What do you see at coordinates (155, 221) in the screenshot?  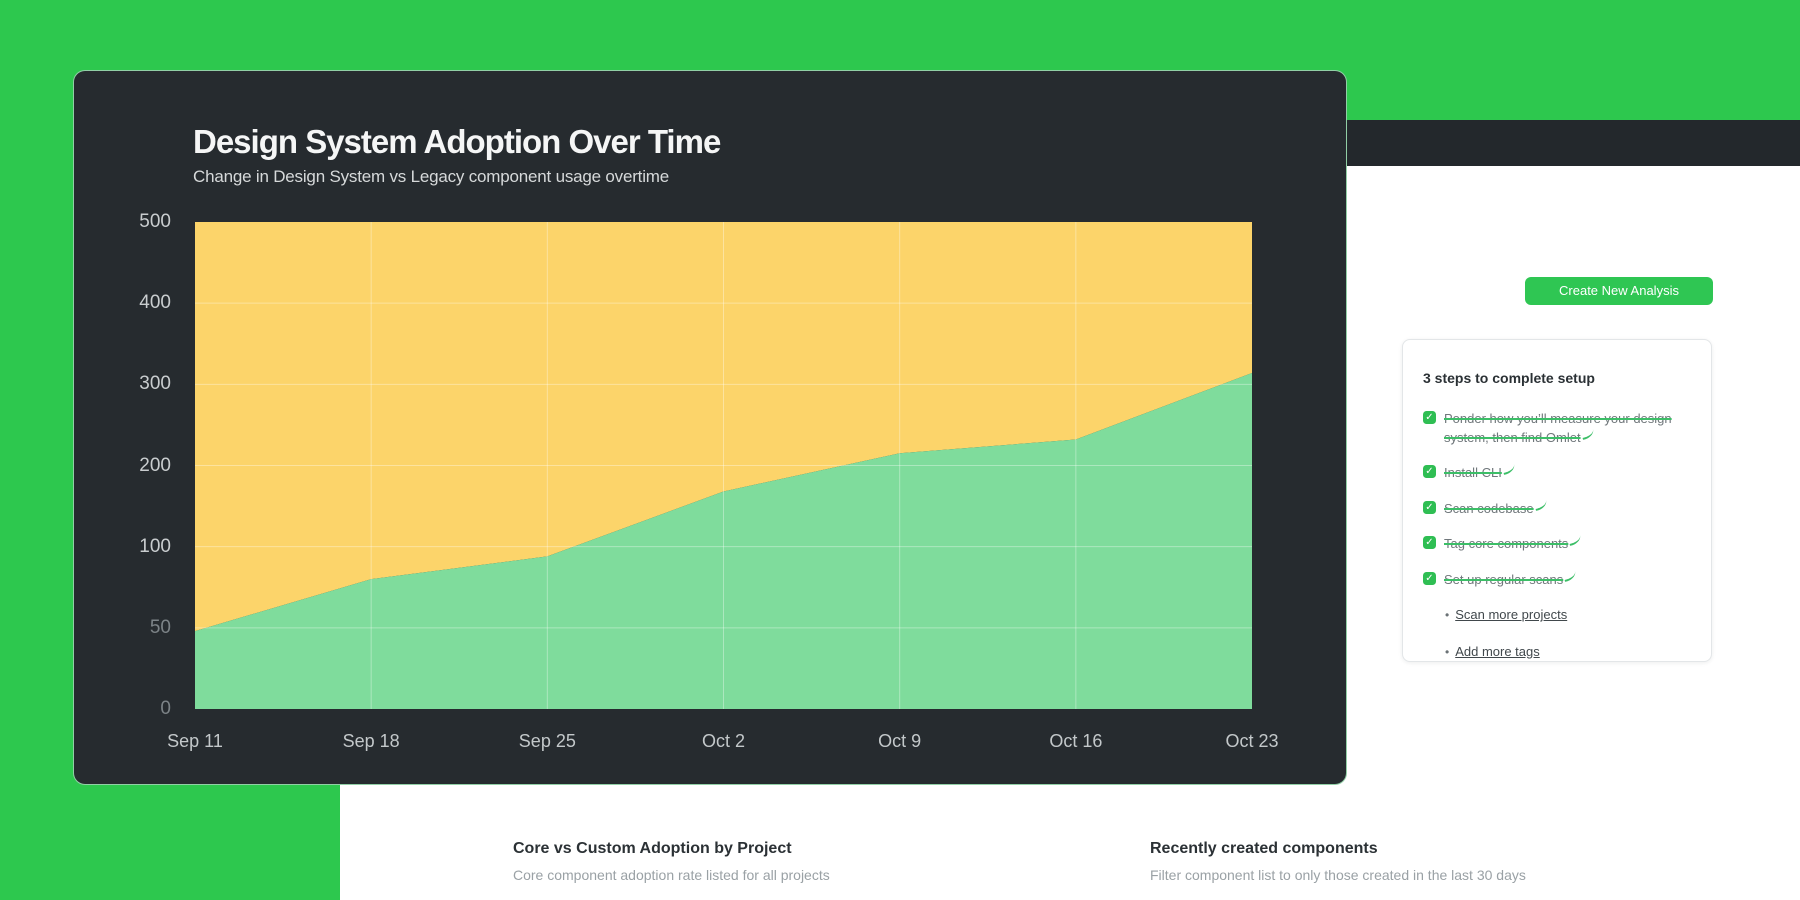 I see `y-tick-label: 500` at bounding box center [155, 221].